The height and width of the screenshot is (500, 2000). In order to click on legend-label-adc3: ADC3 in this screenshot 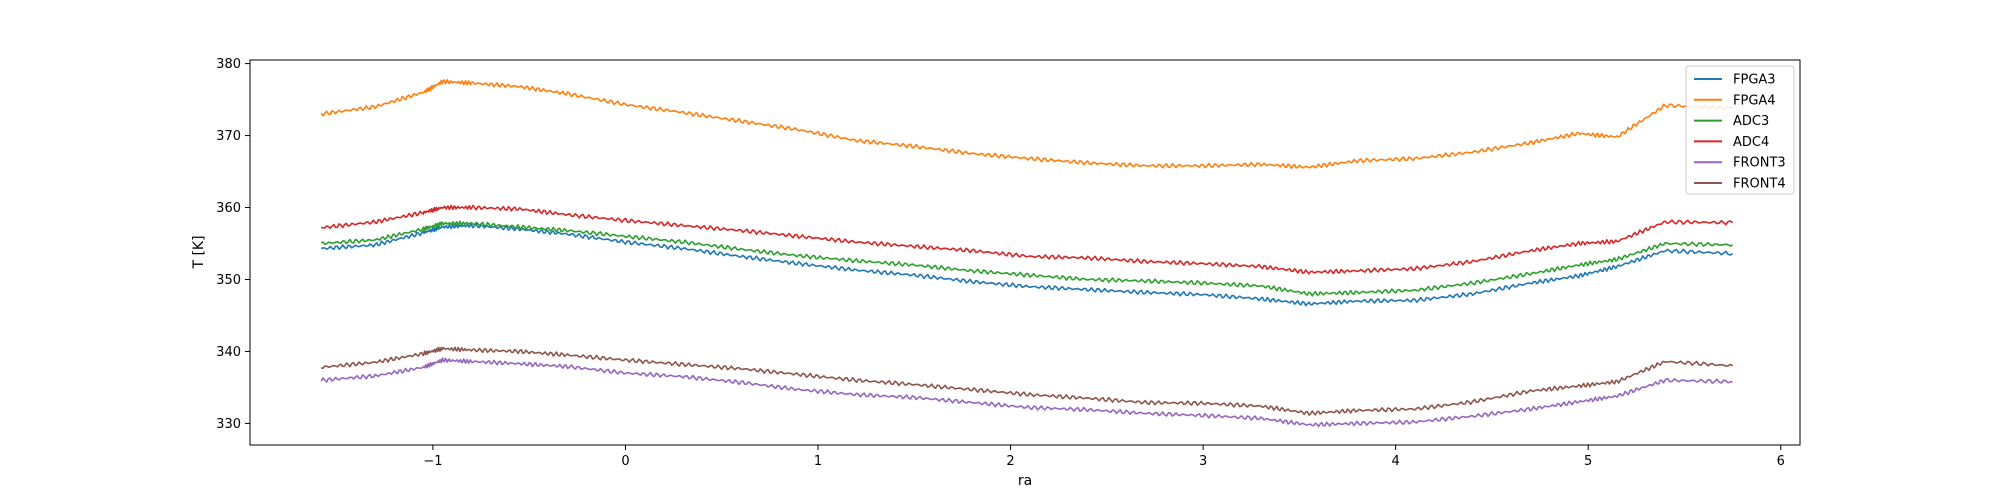, I will do `click(1751, 121)`.